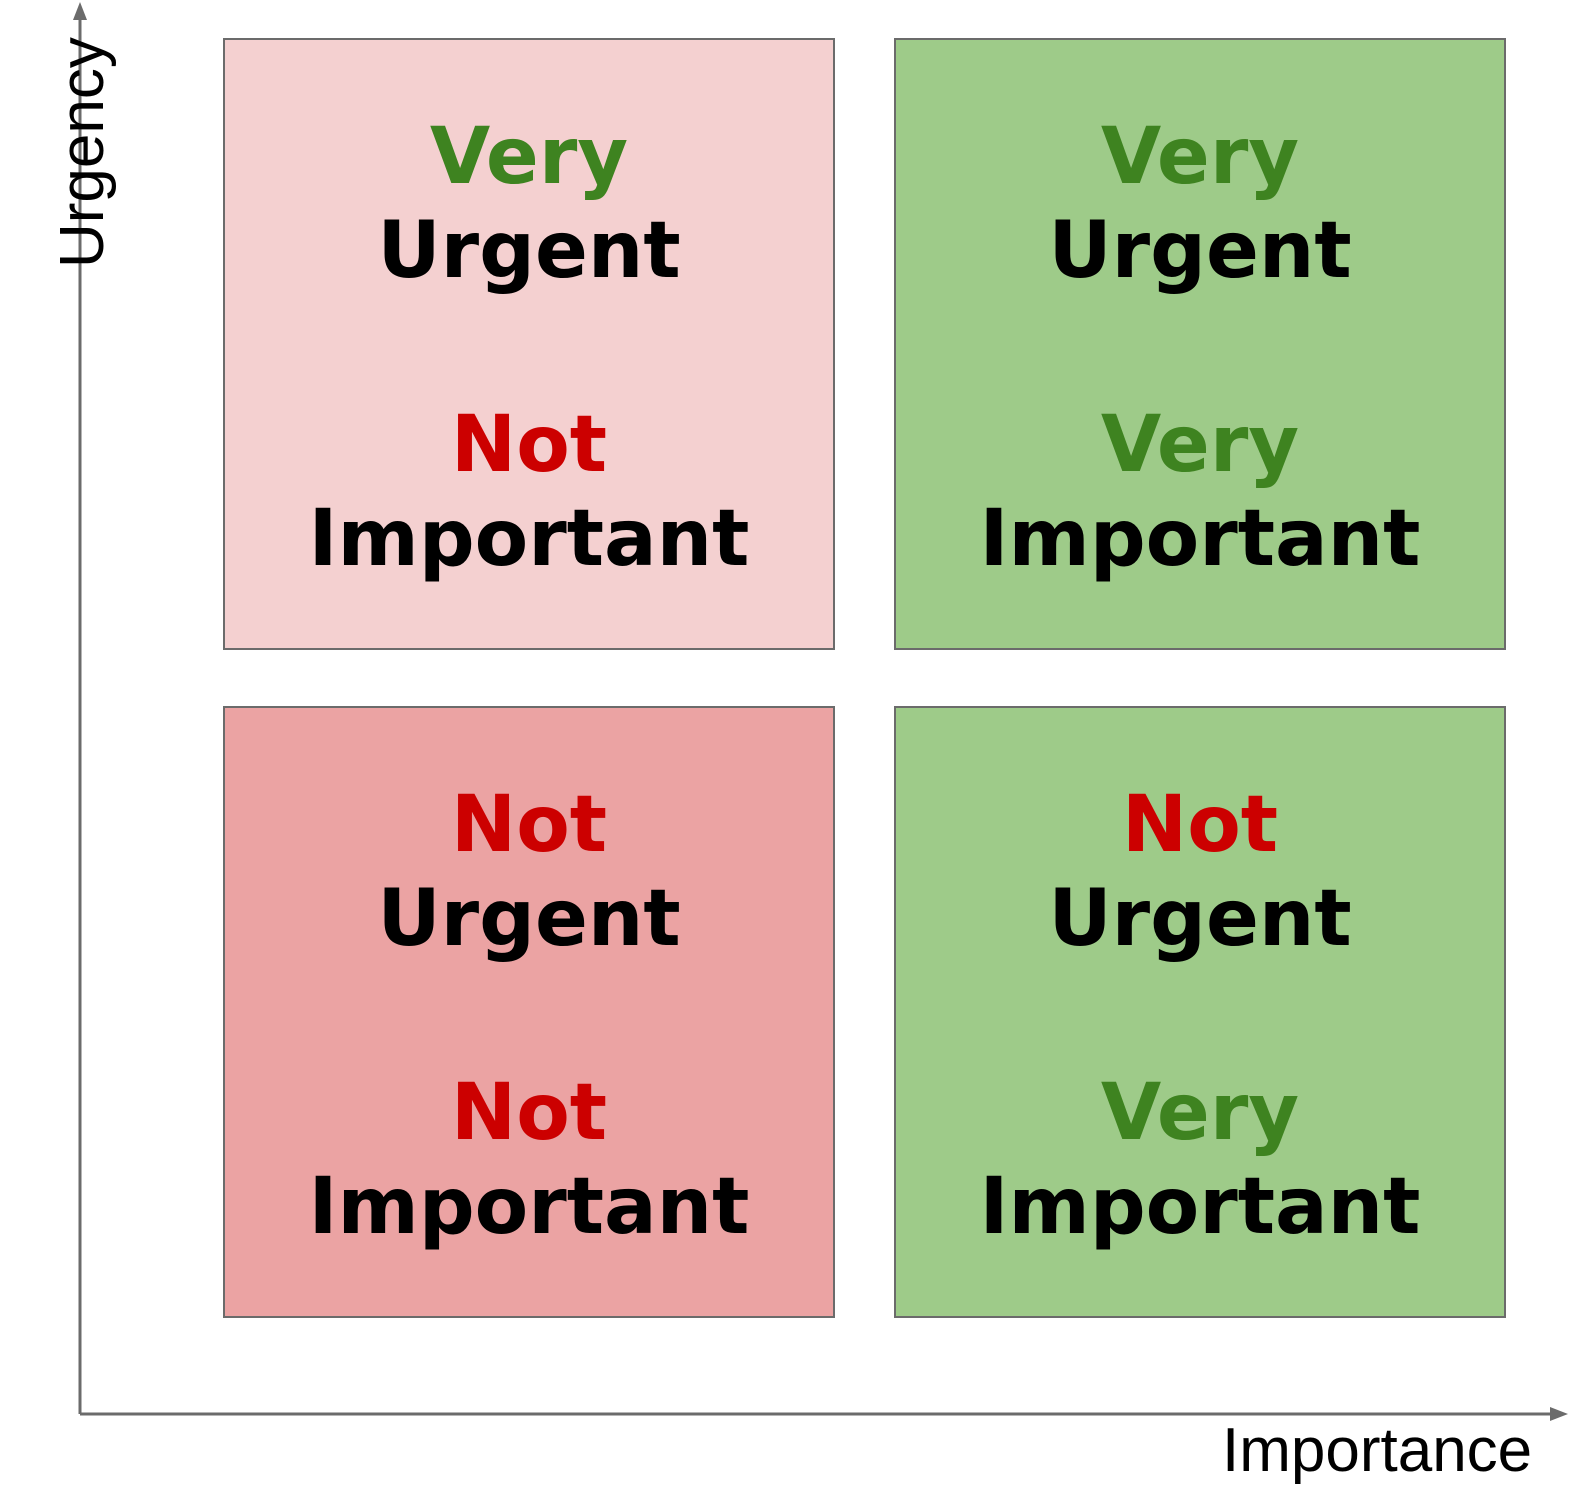  Describe the element at coordinates (82, 152) in the screenshot. I see `y-axis-label: Urgency` at that location.